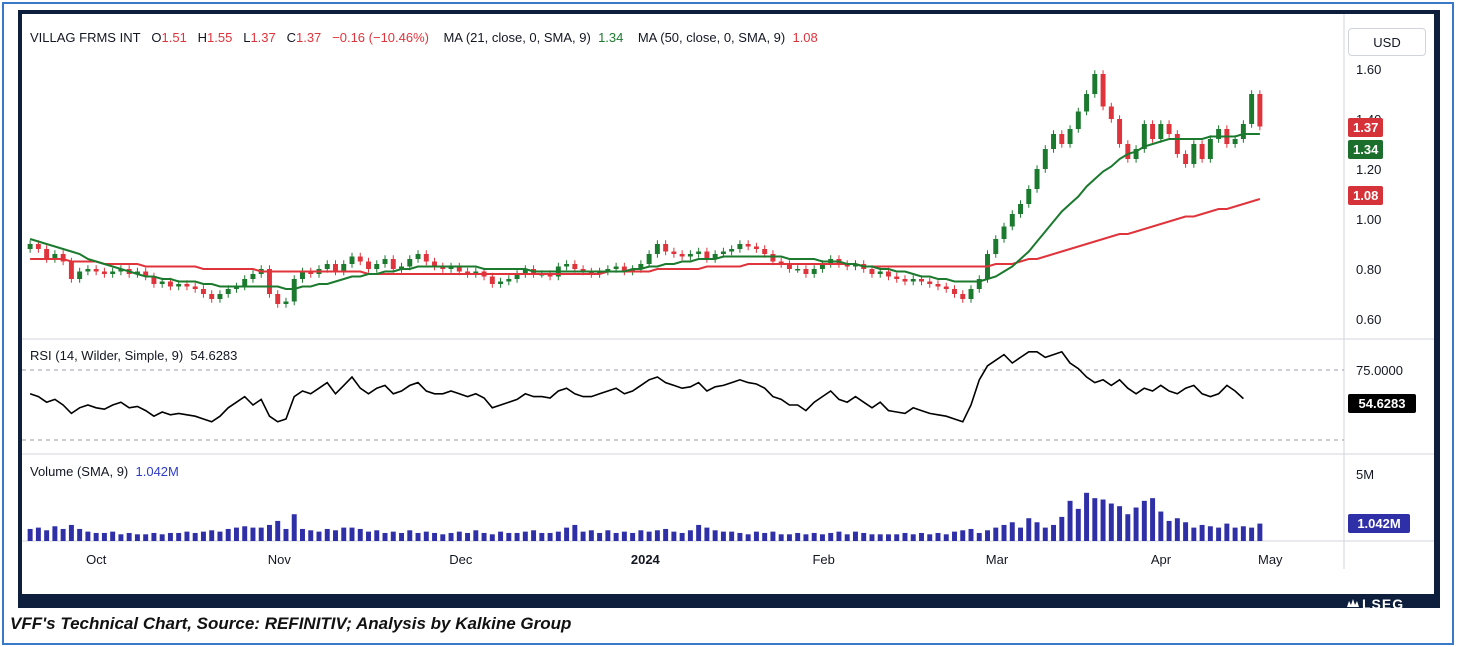  I want to click on currency-button: USD, so click(1387, 42).